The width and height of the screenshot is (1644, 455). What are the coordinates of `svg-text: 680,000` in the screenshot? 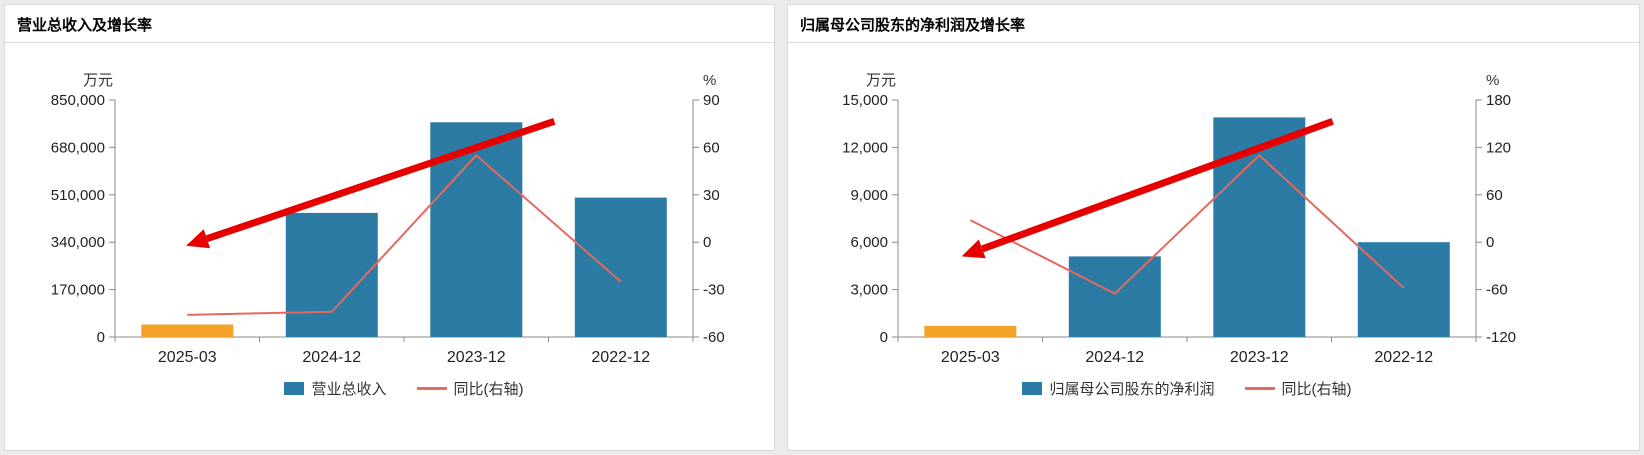 It's located at (78, 147).